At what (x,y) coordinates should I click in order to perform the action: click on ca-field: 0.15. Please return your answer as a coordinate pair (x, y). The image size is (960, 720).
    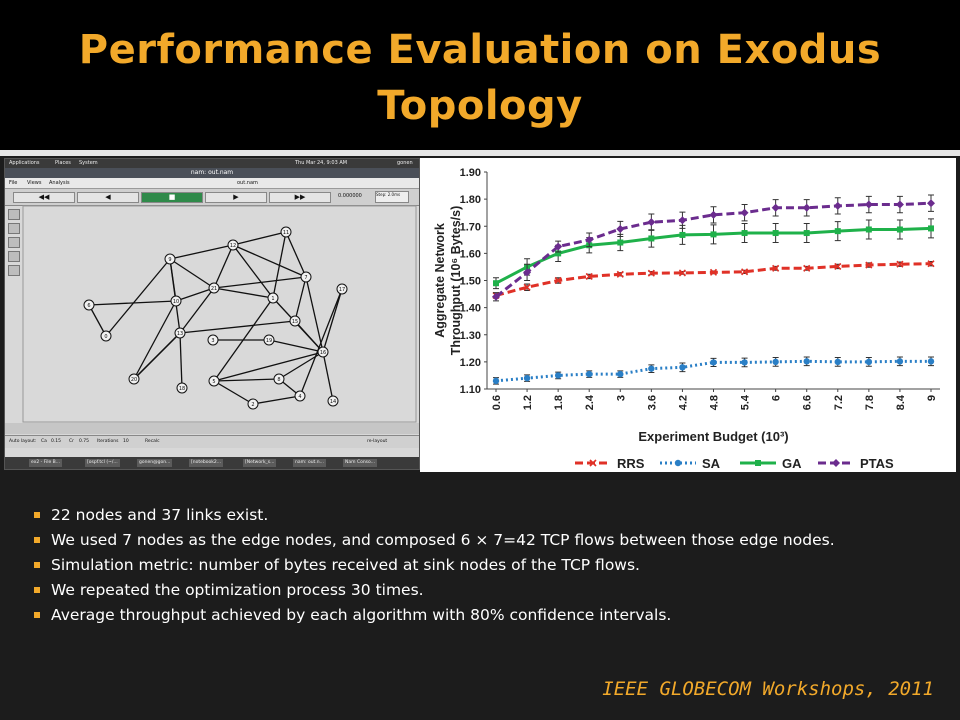
    Looking at the image, I should click on (56, 441).